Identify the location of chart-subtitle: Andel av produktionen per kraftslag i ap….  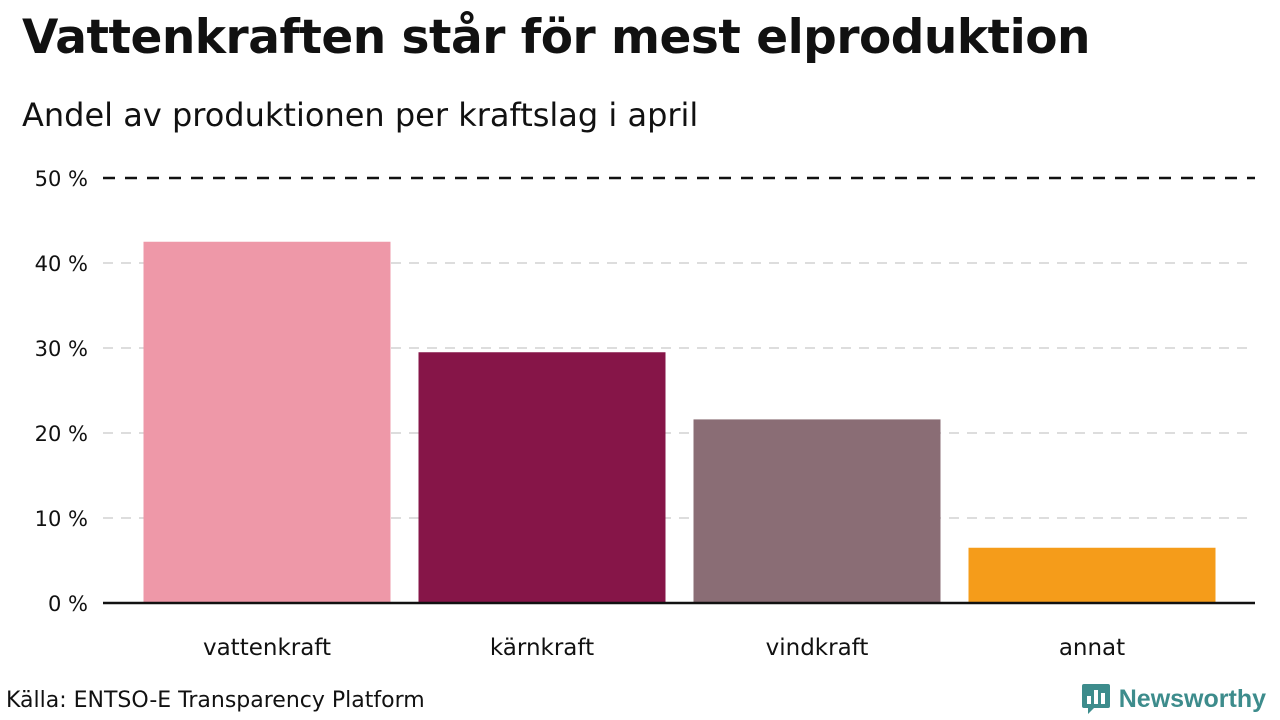
(360, 115).